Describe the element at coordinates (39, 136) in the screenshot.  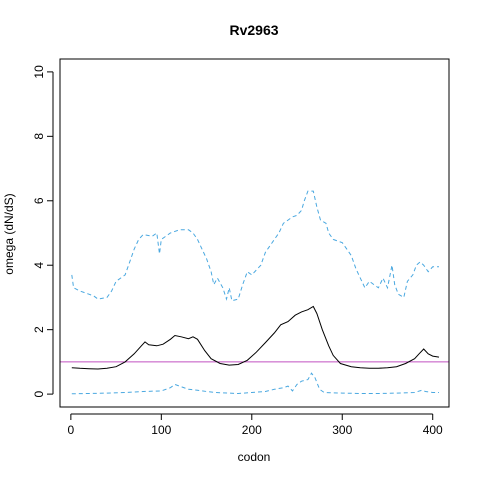
I see `y-tick-label: 8` at that location.